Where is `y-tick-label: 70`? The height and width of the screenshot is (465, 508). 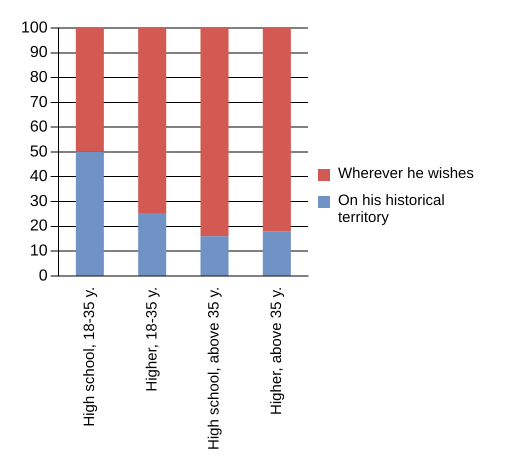 y-tick-label: 70 is located at coordinates (39, 102).